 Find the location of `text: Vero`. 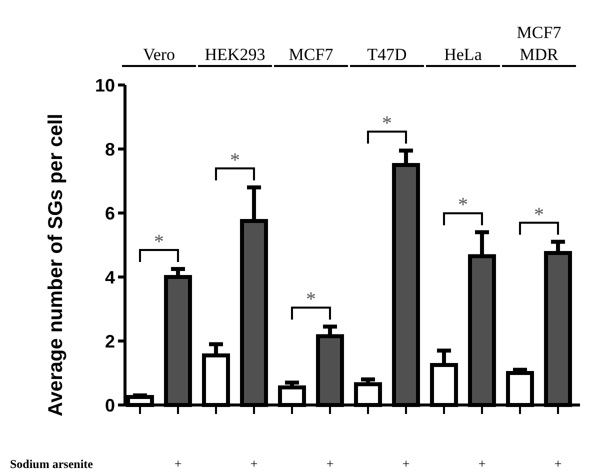

text: Vero is located at coordinates (159, 54).